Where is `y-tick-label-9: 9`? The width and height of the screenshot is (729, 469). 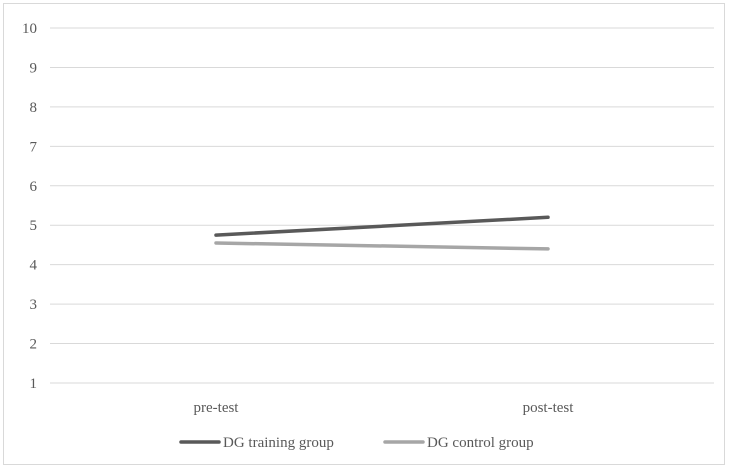
y-tick-label-9: 9 is located at coordinates (34, 68).